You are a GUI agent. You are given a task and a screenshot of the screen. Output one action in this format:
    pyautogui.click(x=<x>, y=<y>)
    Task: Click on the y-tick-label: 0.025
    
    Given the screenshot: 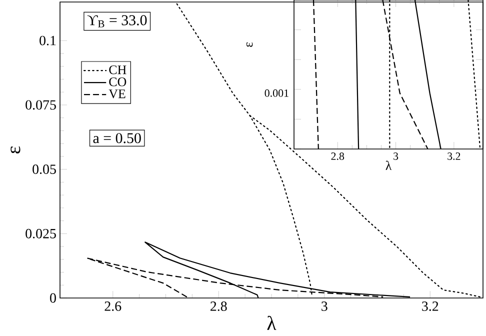 What is the action you would take?
    pyautogui.click(x=41, y=233)
    